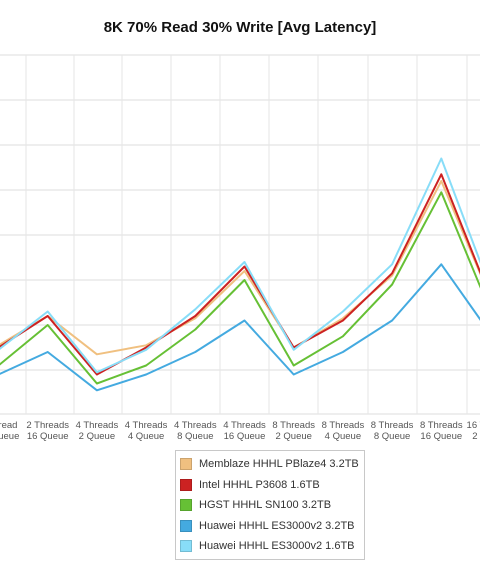  Describe the element at coordinates (244, 431) in the screenshot. I see `x-tick-label: 4 Threads 16 Queue` at that location.